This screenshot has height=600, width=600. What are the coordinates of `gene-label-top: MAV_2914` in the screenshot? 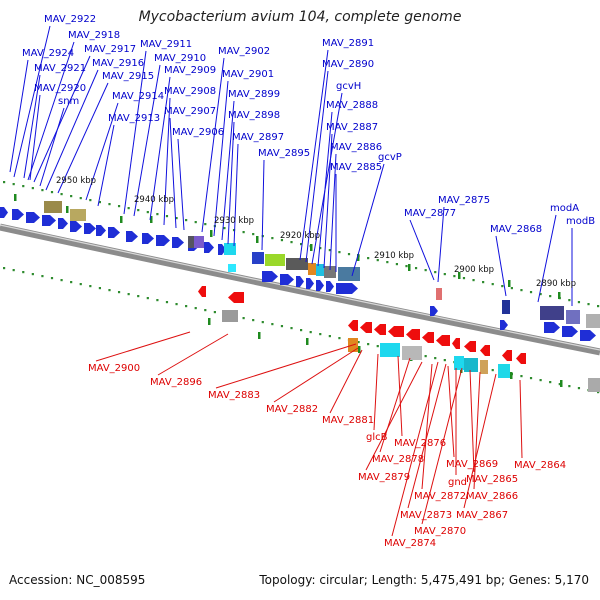 It's located at (138, 96).